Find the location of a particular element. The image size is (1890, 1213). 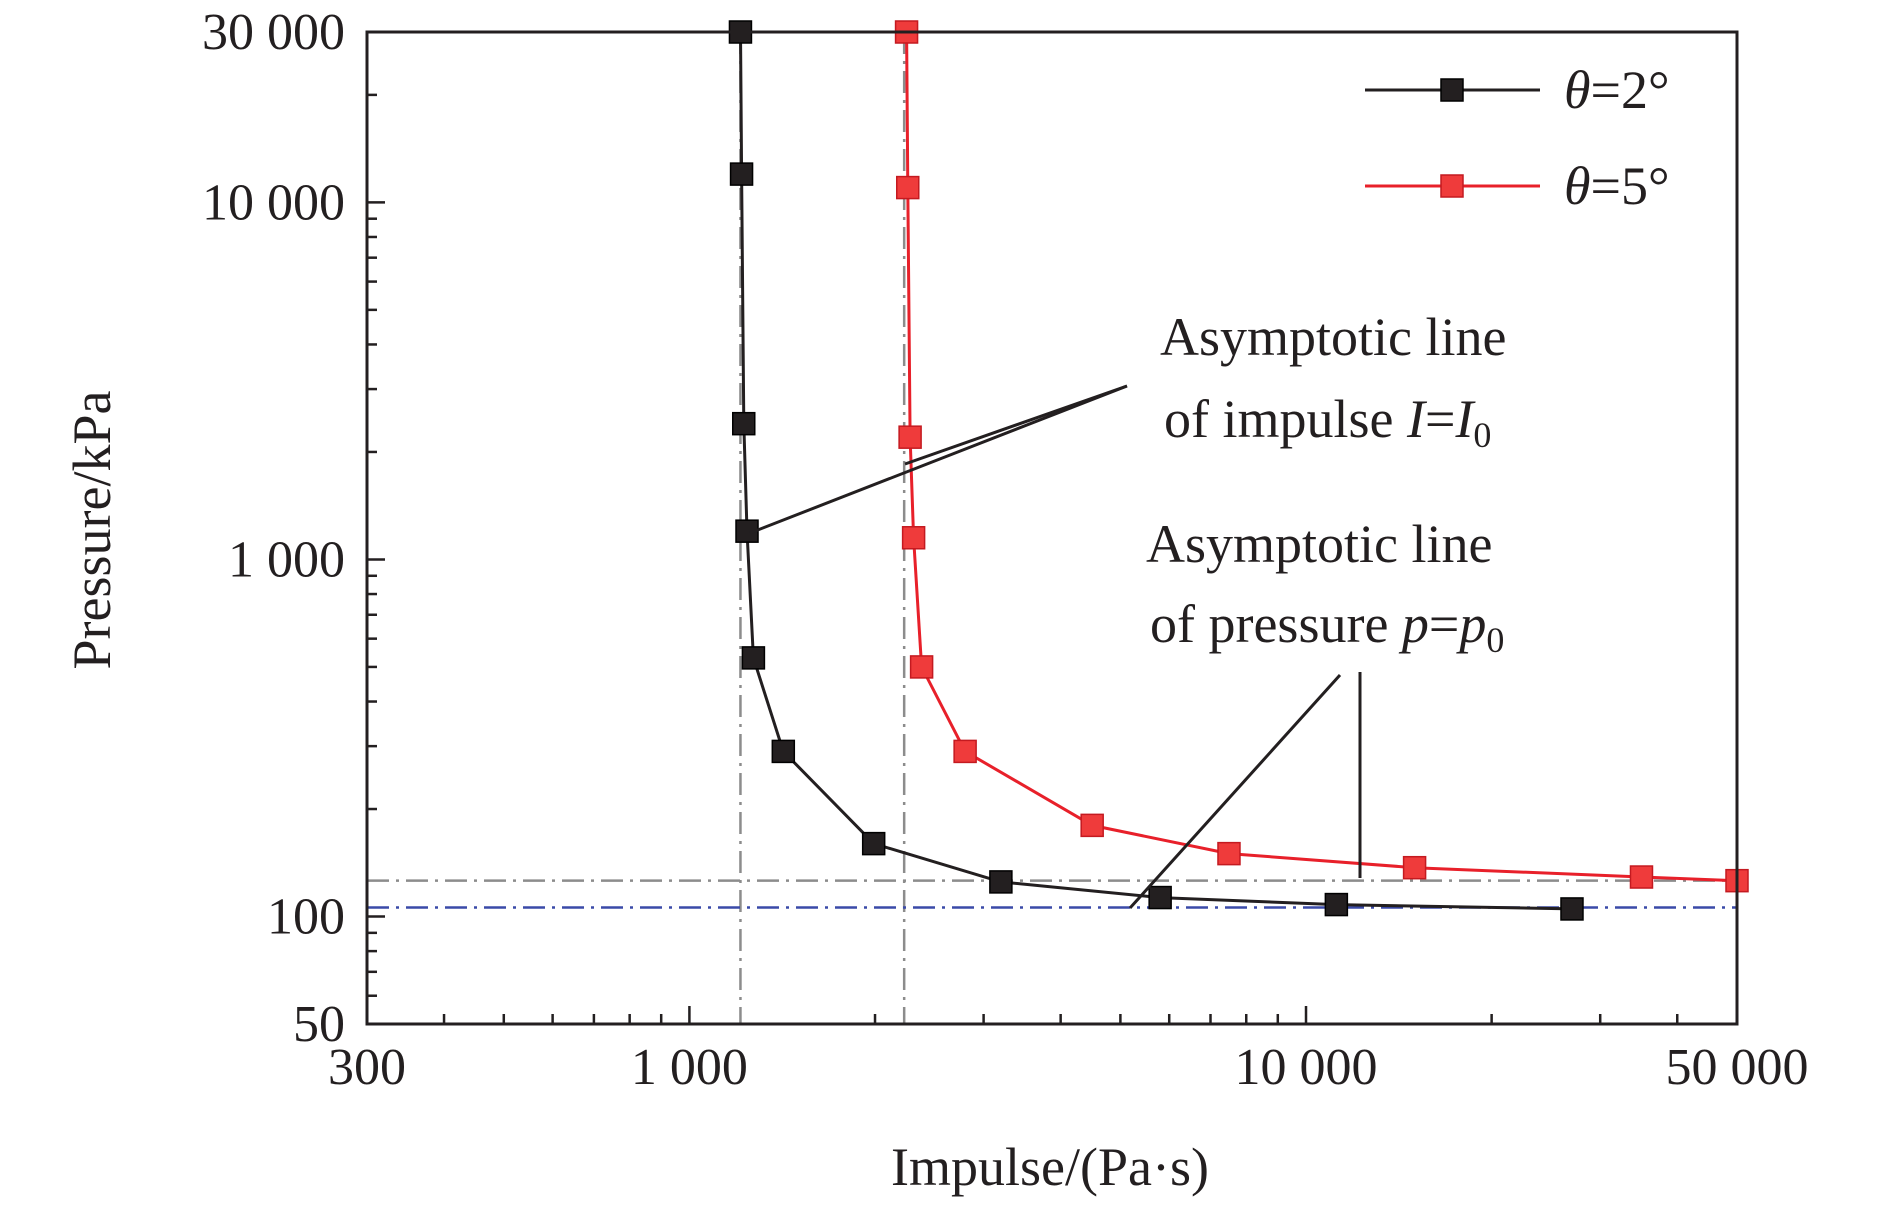

y-tick-label: 10 000 is located at coordinates (273, 202).